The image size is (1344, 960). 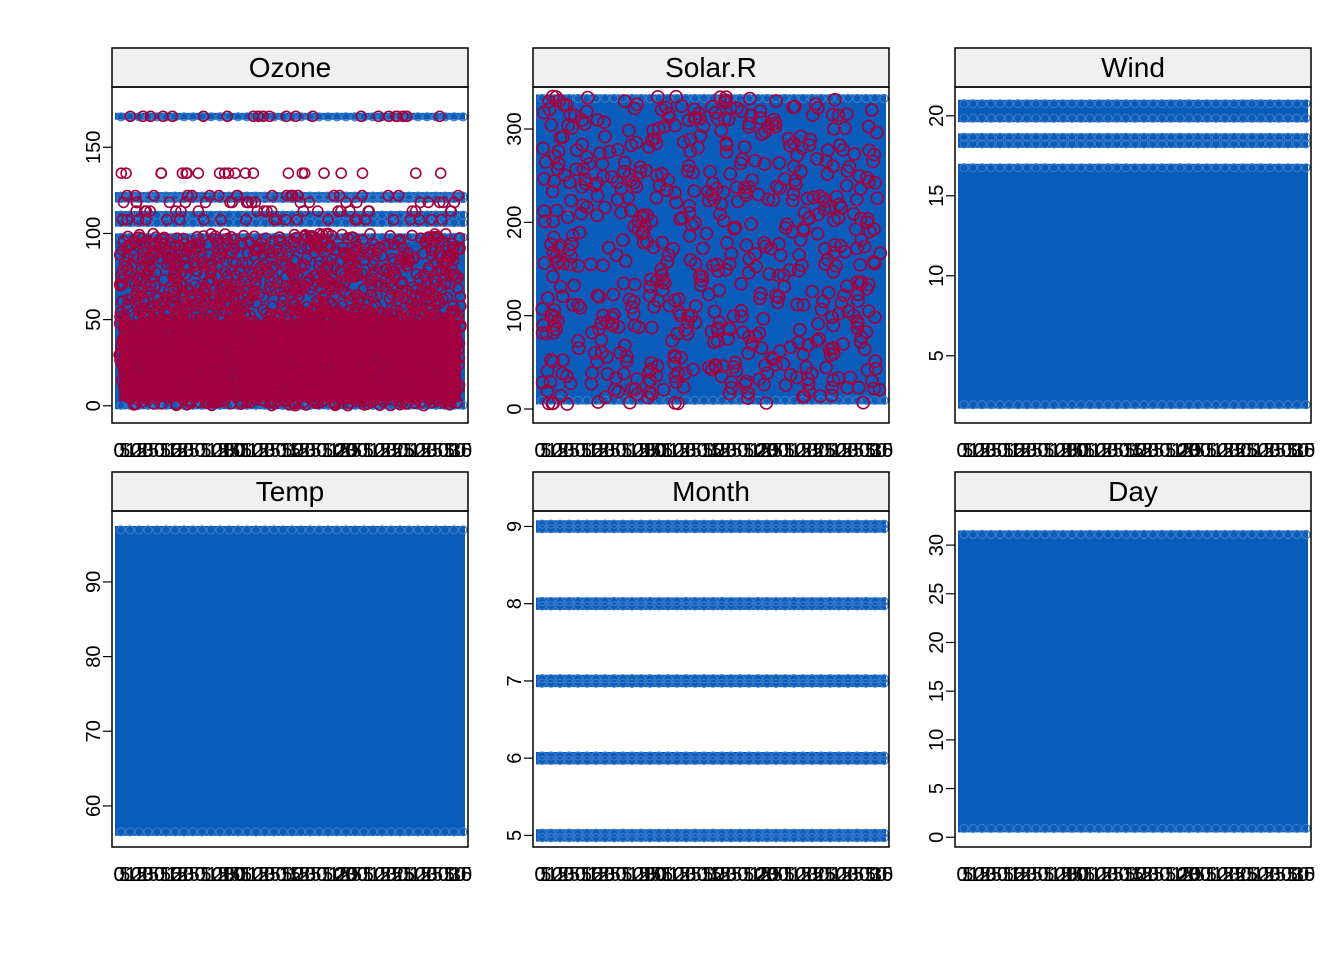 What do you see at coordinates (290, 67) in the screenshot?
I see `panel-title: Ozone` at bounding box center [290, 67].